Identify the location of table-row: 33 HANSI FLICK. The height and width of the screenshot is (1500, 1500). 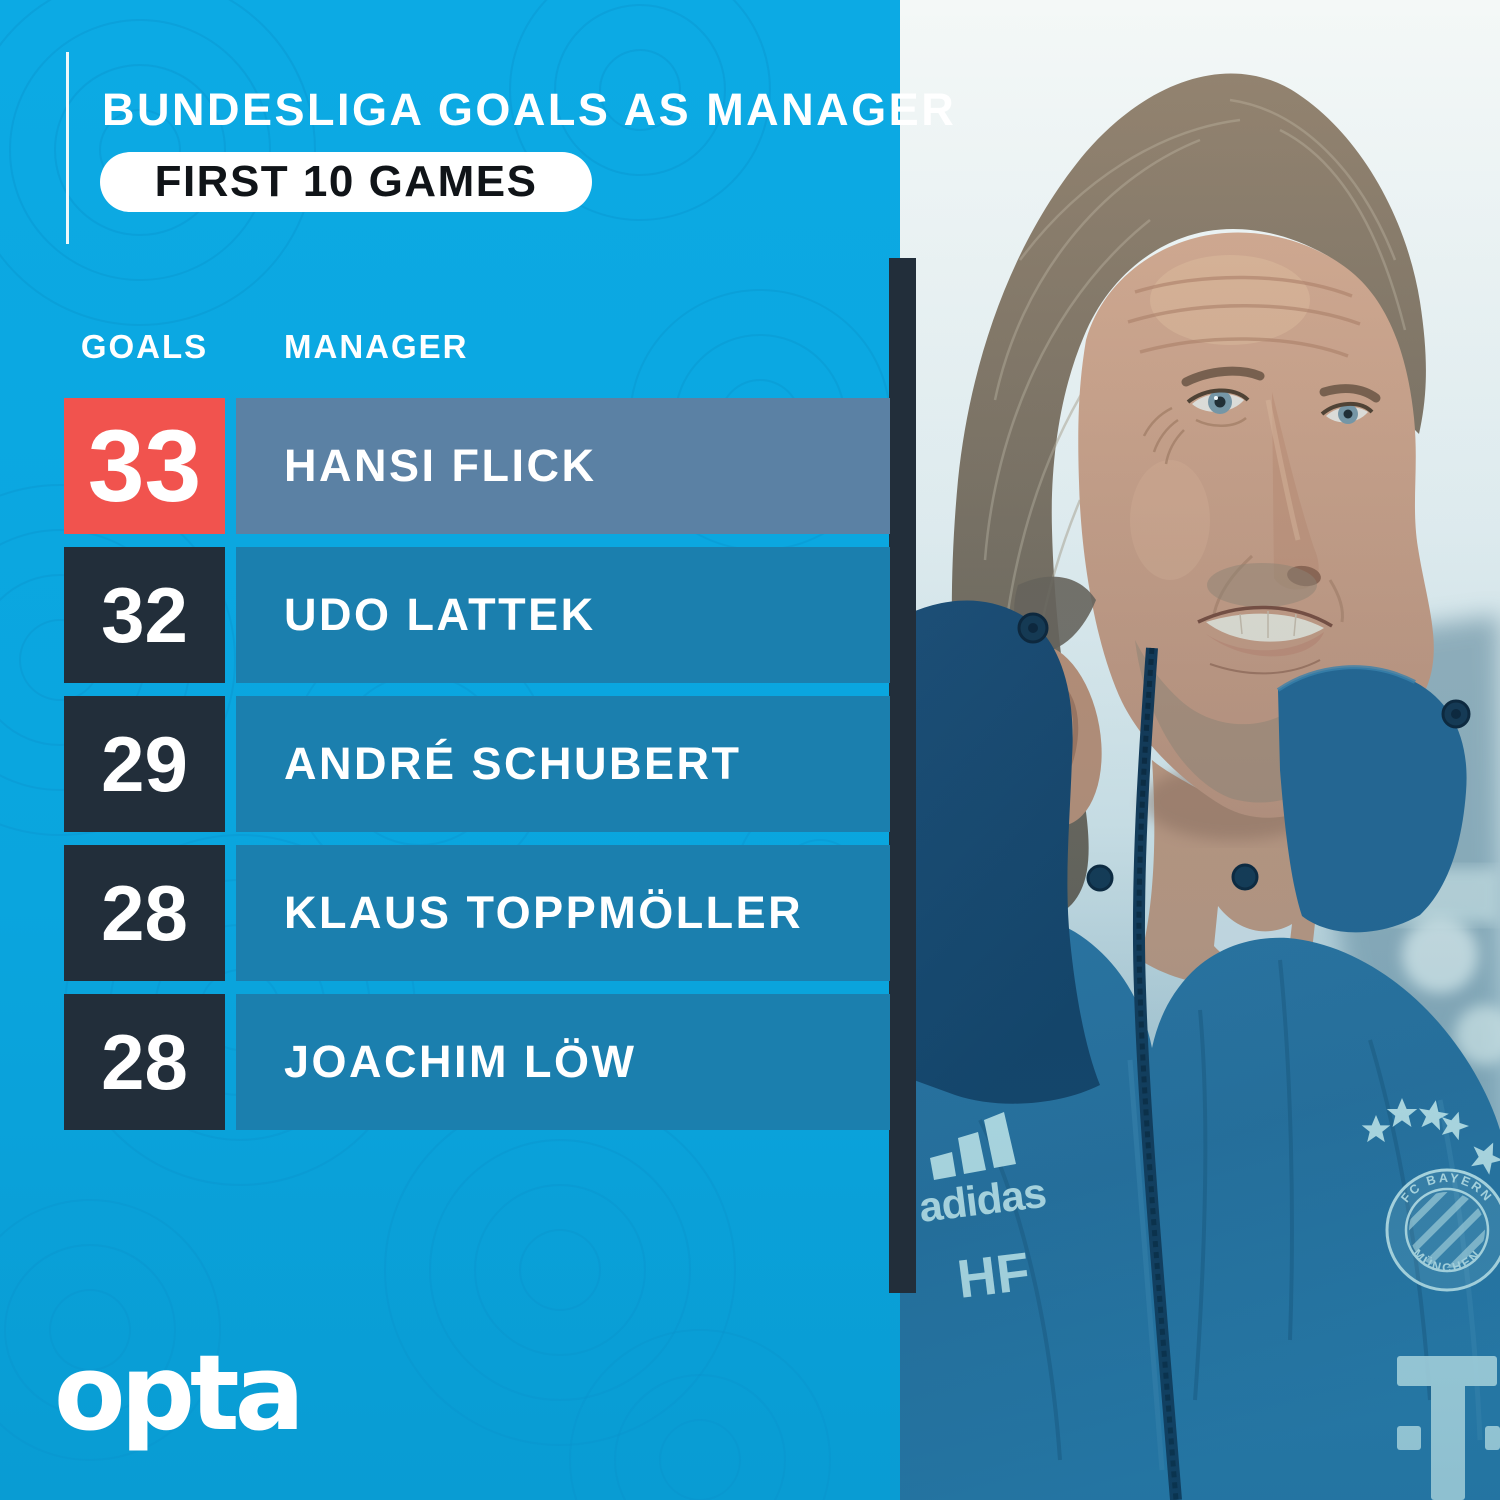
(477, 466).